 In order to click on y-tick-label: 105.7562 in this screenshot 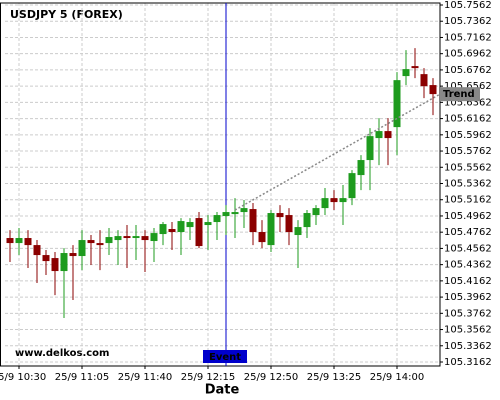, I will do `click(468, 5)`.